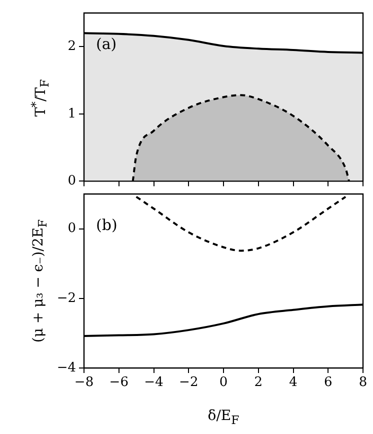  Describe the element at coordinates (66, 368) in the screenshot. I see `y-tick-label: −4` at that location.